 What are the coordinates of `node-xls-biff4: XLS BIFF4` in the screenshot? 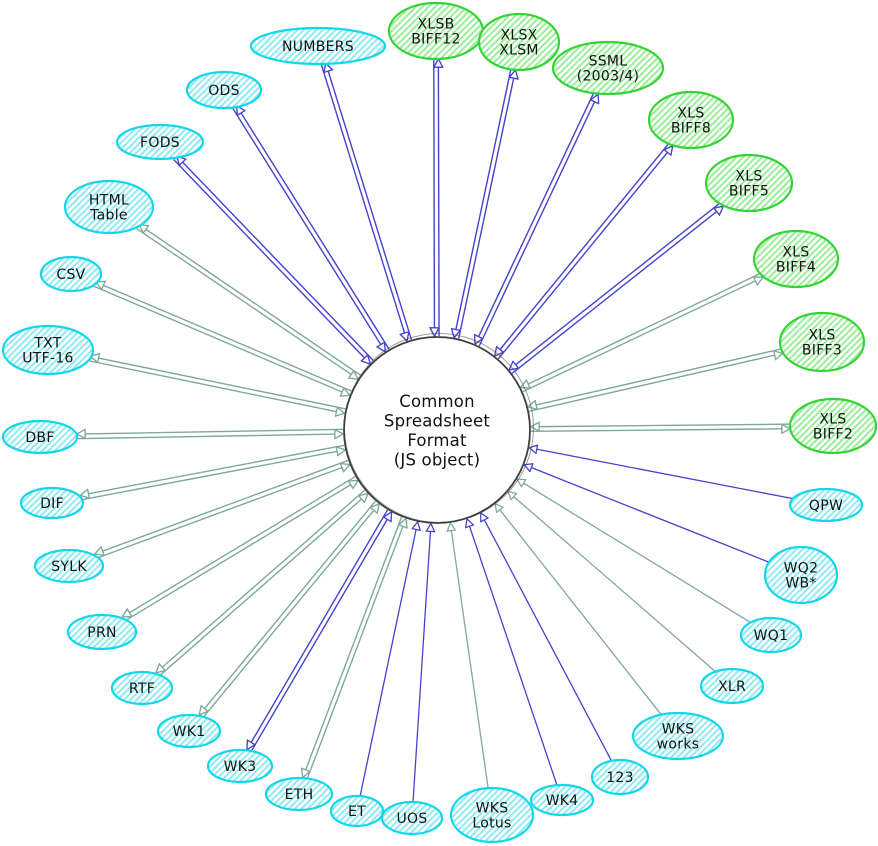 It's located at (796, 259).